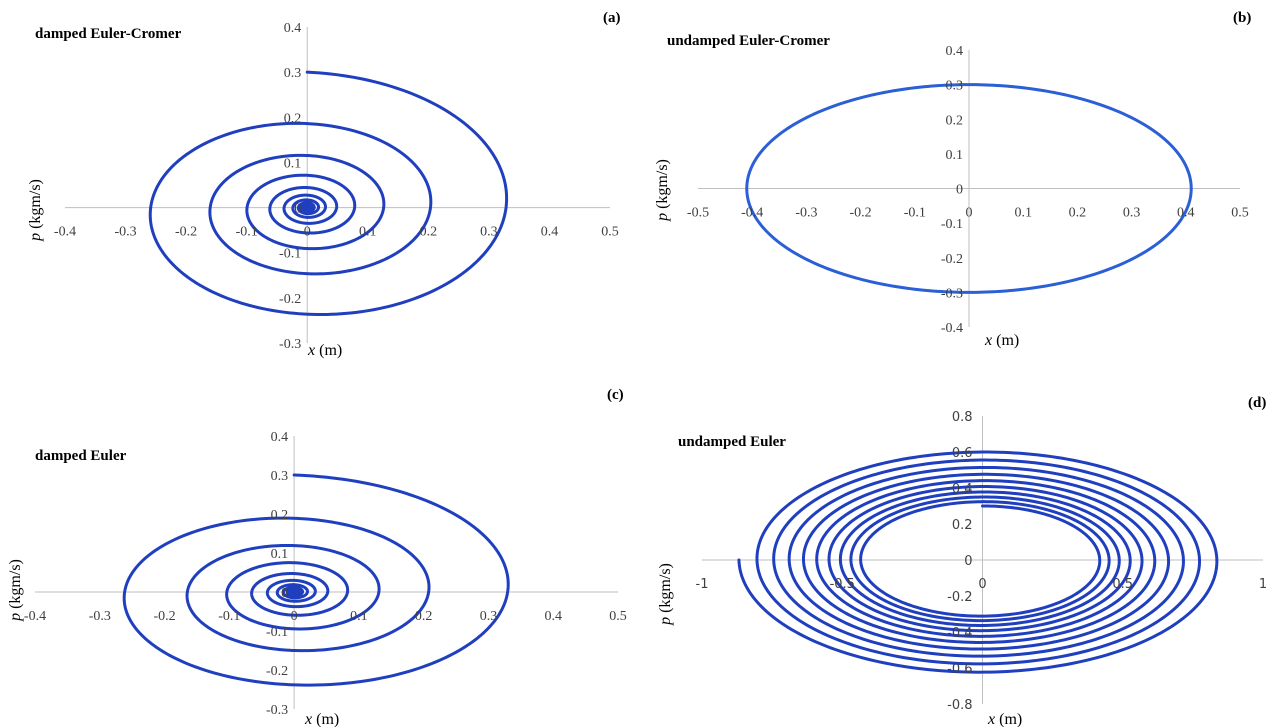 Image resolution: width=1277 pixels, height=727 pixels. What do you see at coordinates (1257, 403) in the screenshot?
I see `panel-label: (d)` at bounding box center [1257, 403].